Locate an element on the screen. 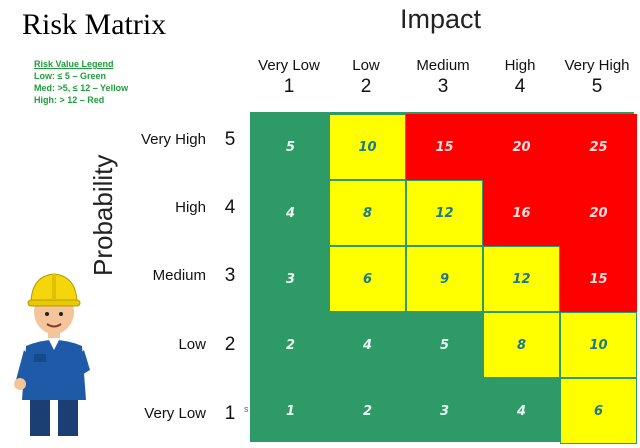 This screenshot has width=640, height=448. probability-row-number: 5 is located at coordinates (230, 139).